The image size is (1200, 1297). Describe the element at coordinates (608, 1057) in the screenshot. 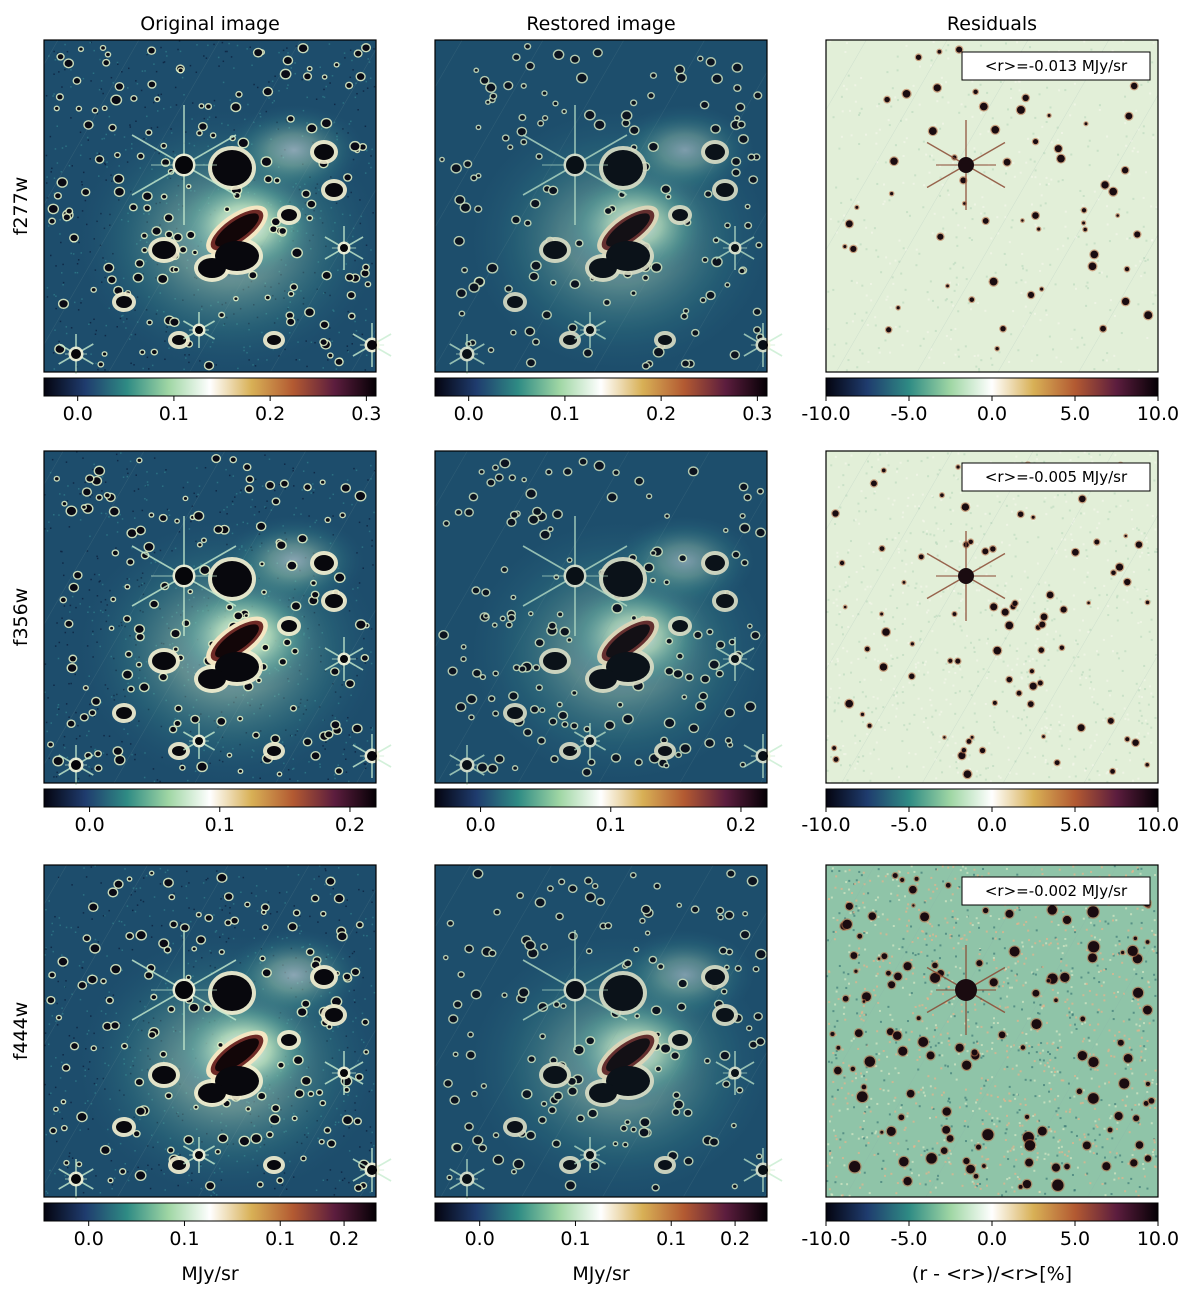

I see `panel-f444w-restored-image: 0.0 0.1 0.1 0.2` at that location.